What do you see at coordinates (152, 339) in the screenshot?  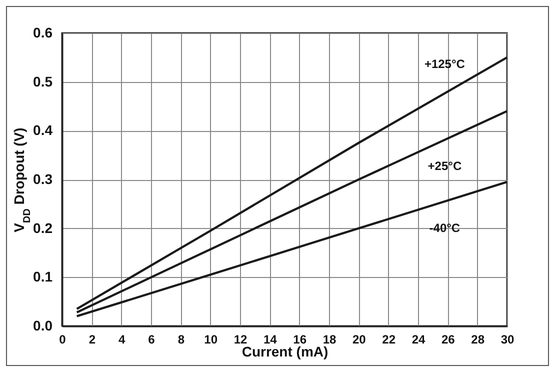 I see `x-tick-label: 6` at bounding box center [152, 339].